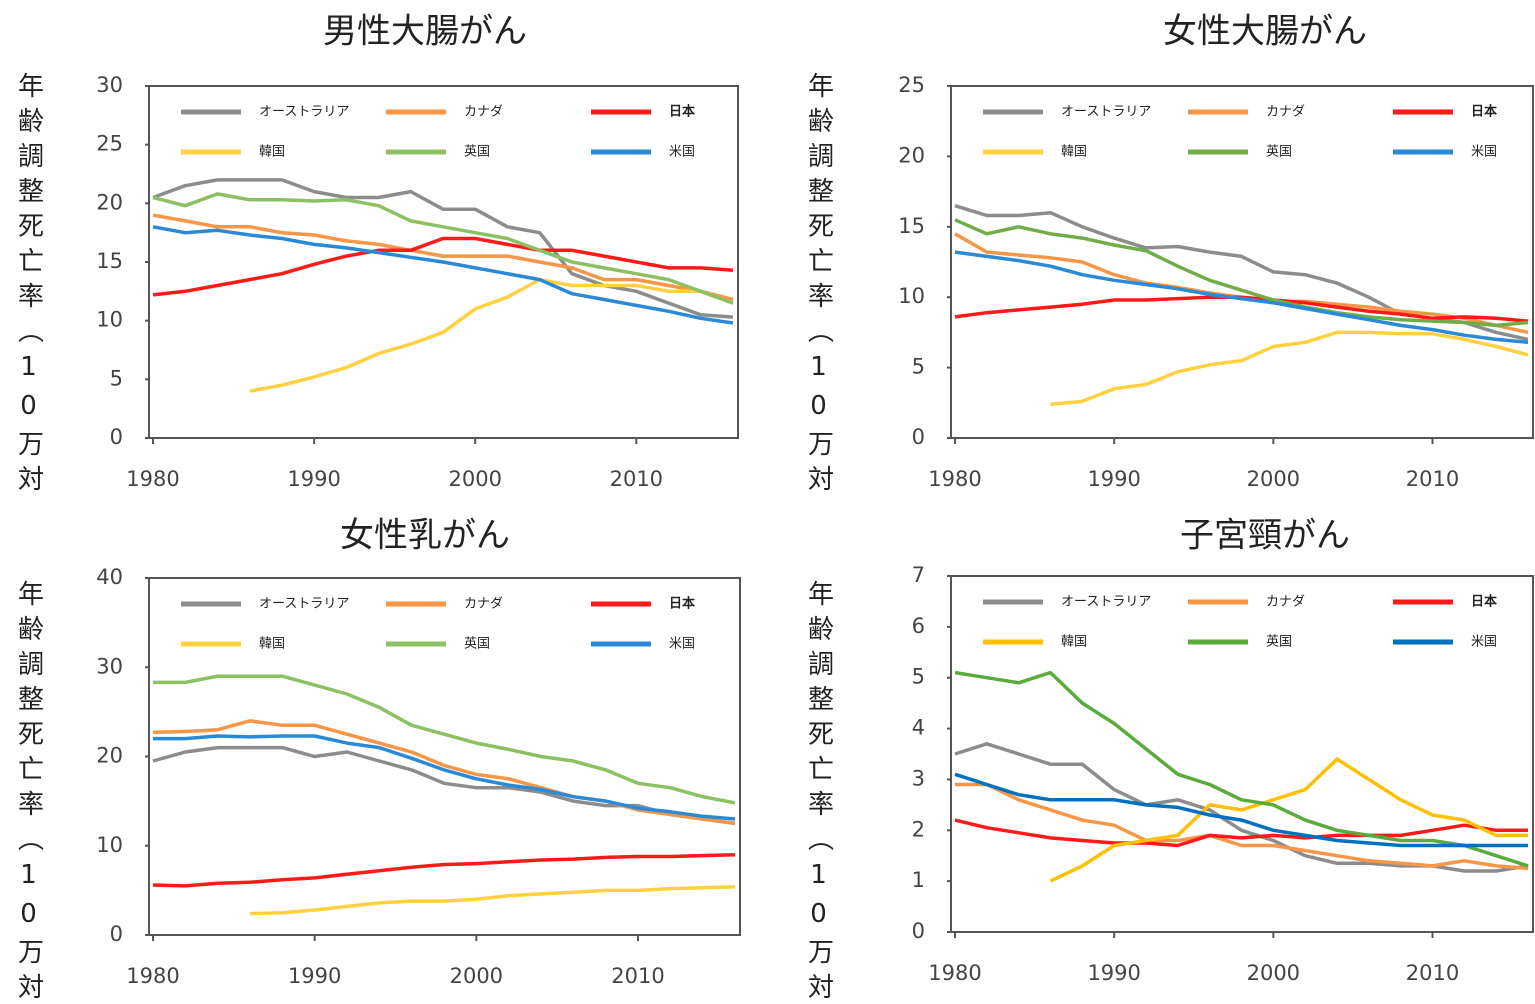 The height and width of the screenshot is (1004, 1535). What do you see at coordinates (918, 778) in the screenshot?
I see `y-tick-label: 3` at bounding box center [918, 778].